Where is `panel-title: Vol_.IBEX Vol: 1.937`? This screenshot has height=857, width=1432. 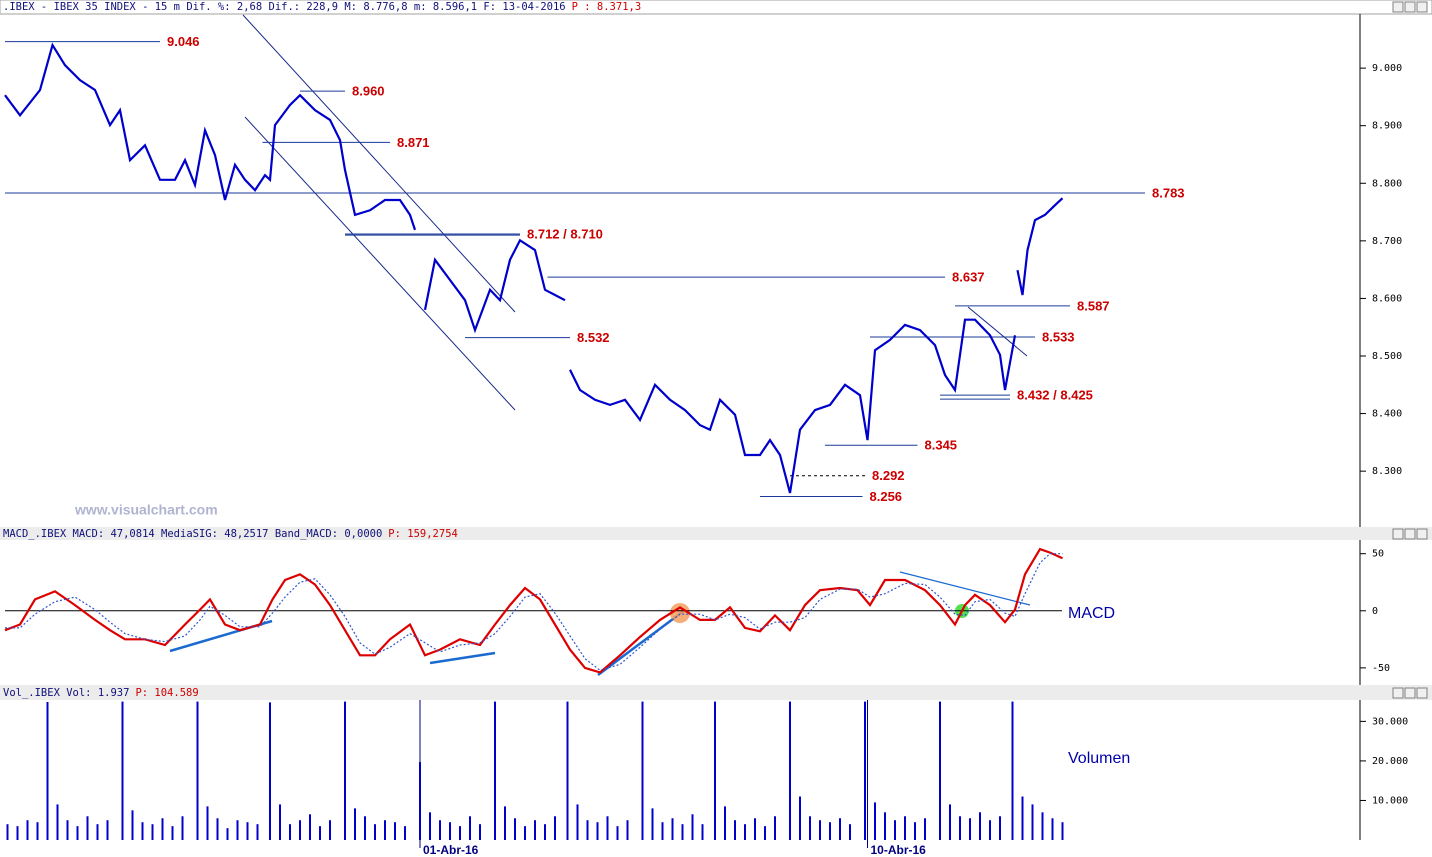
panel-title: Vol_.IBEX Vol: 1.937 is located at coordinates (66, 693).